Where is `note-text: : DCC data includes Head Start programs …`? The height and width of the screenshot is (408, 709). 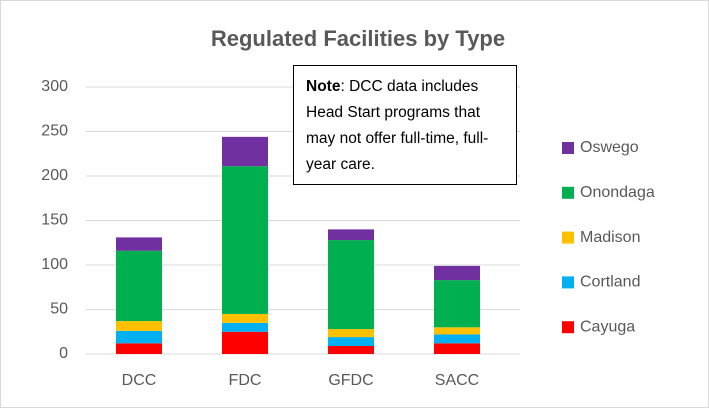
note-text: : DCC data includes Head Start programs … is located at coordinates (397, 125).